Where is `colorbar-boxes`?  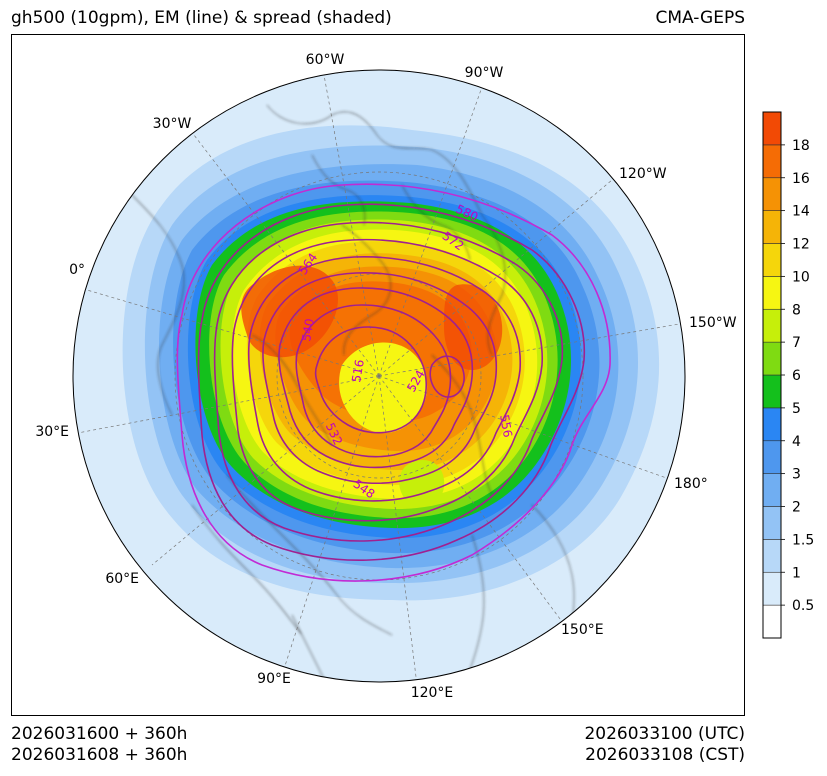 colorbar-boxes is located at coordinates (772, 375).